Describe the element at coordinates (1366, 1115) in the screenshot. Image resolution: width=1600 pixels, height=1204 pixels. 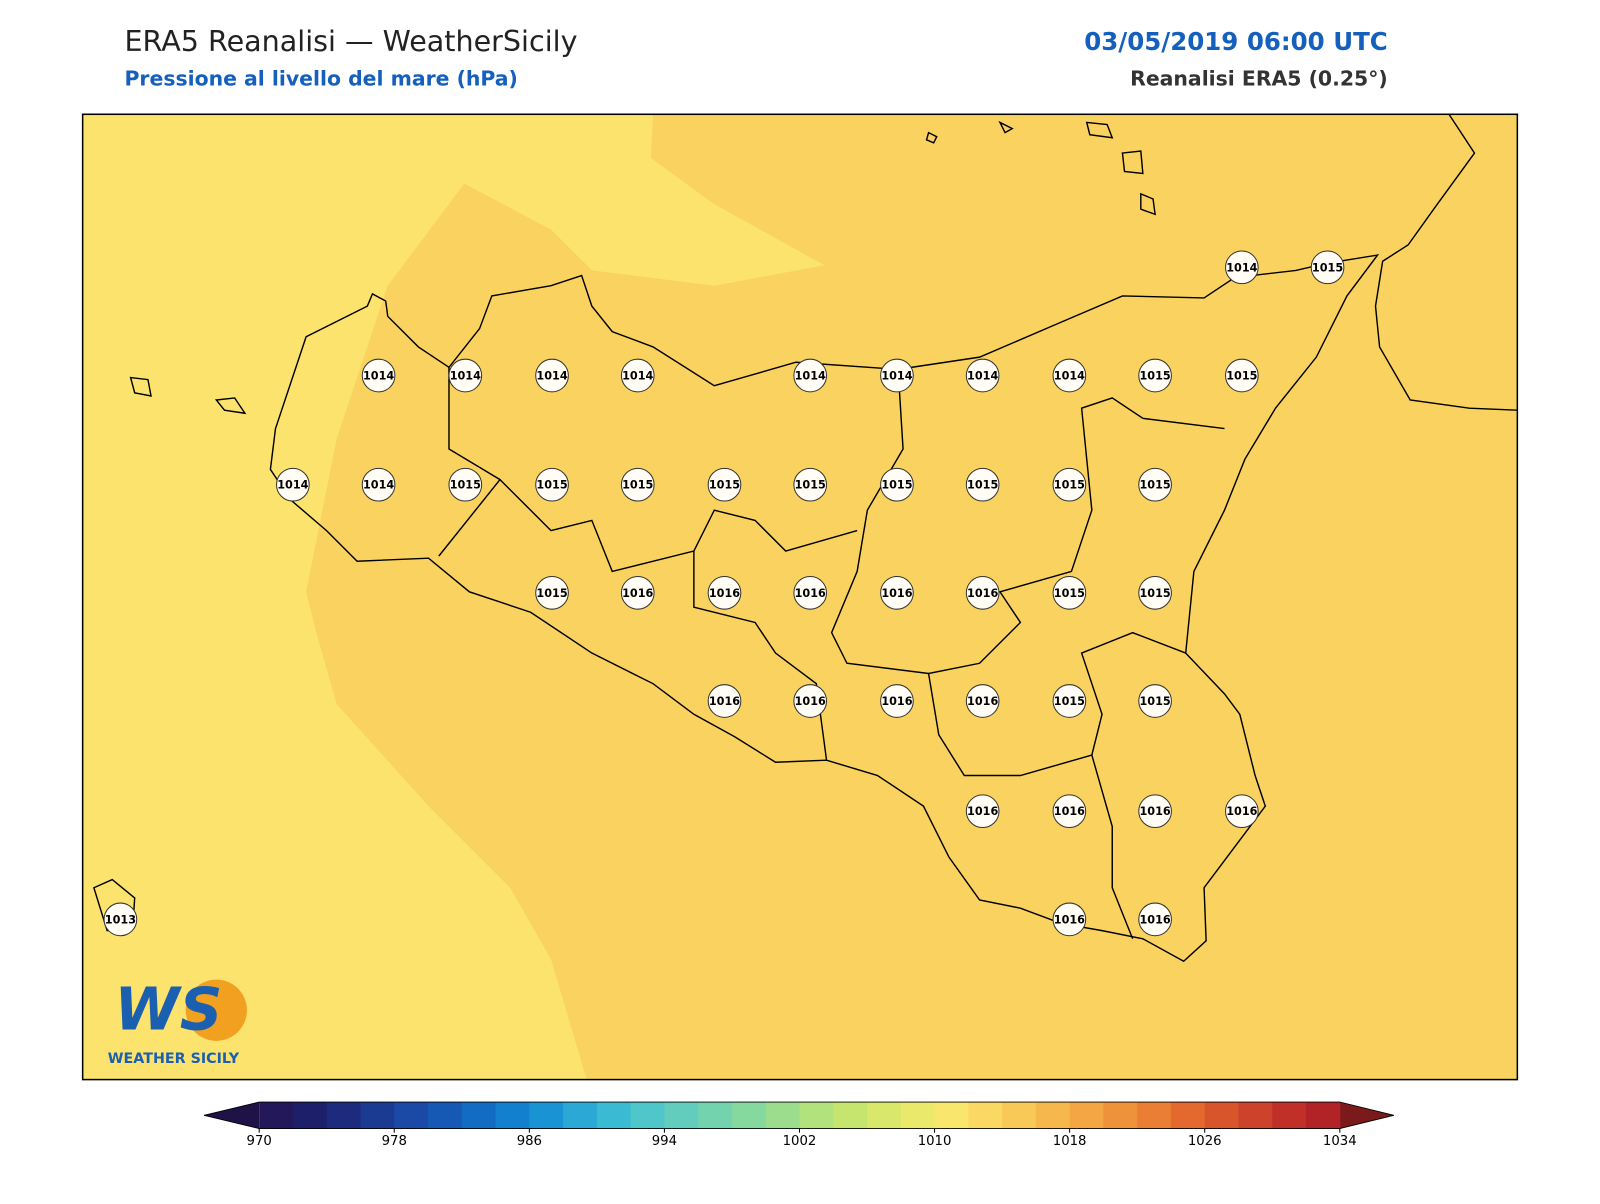
I see `colorbar-over` at that location.